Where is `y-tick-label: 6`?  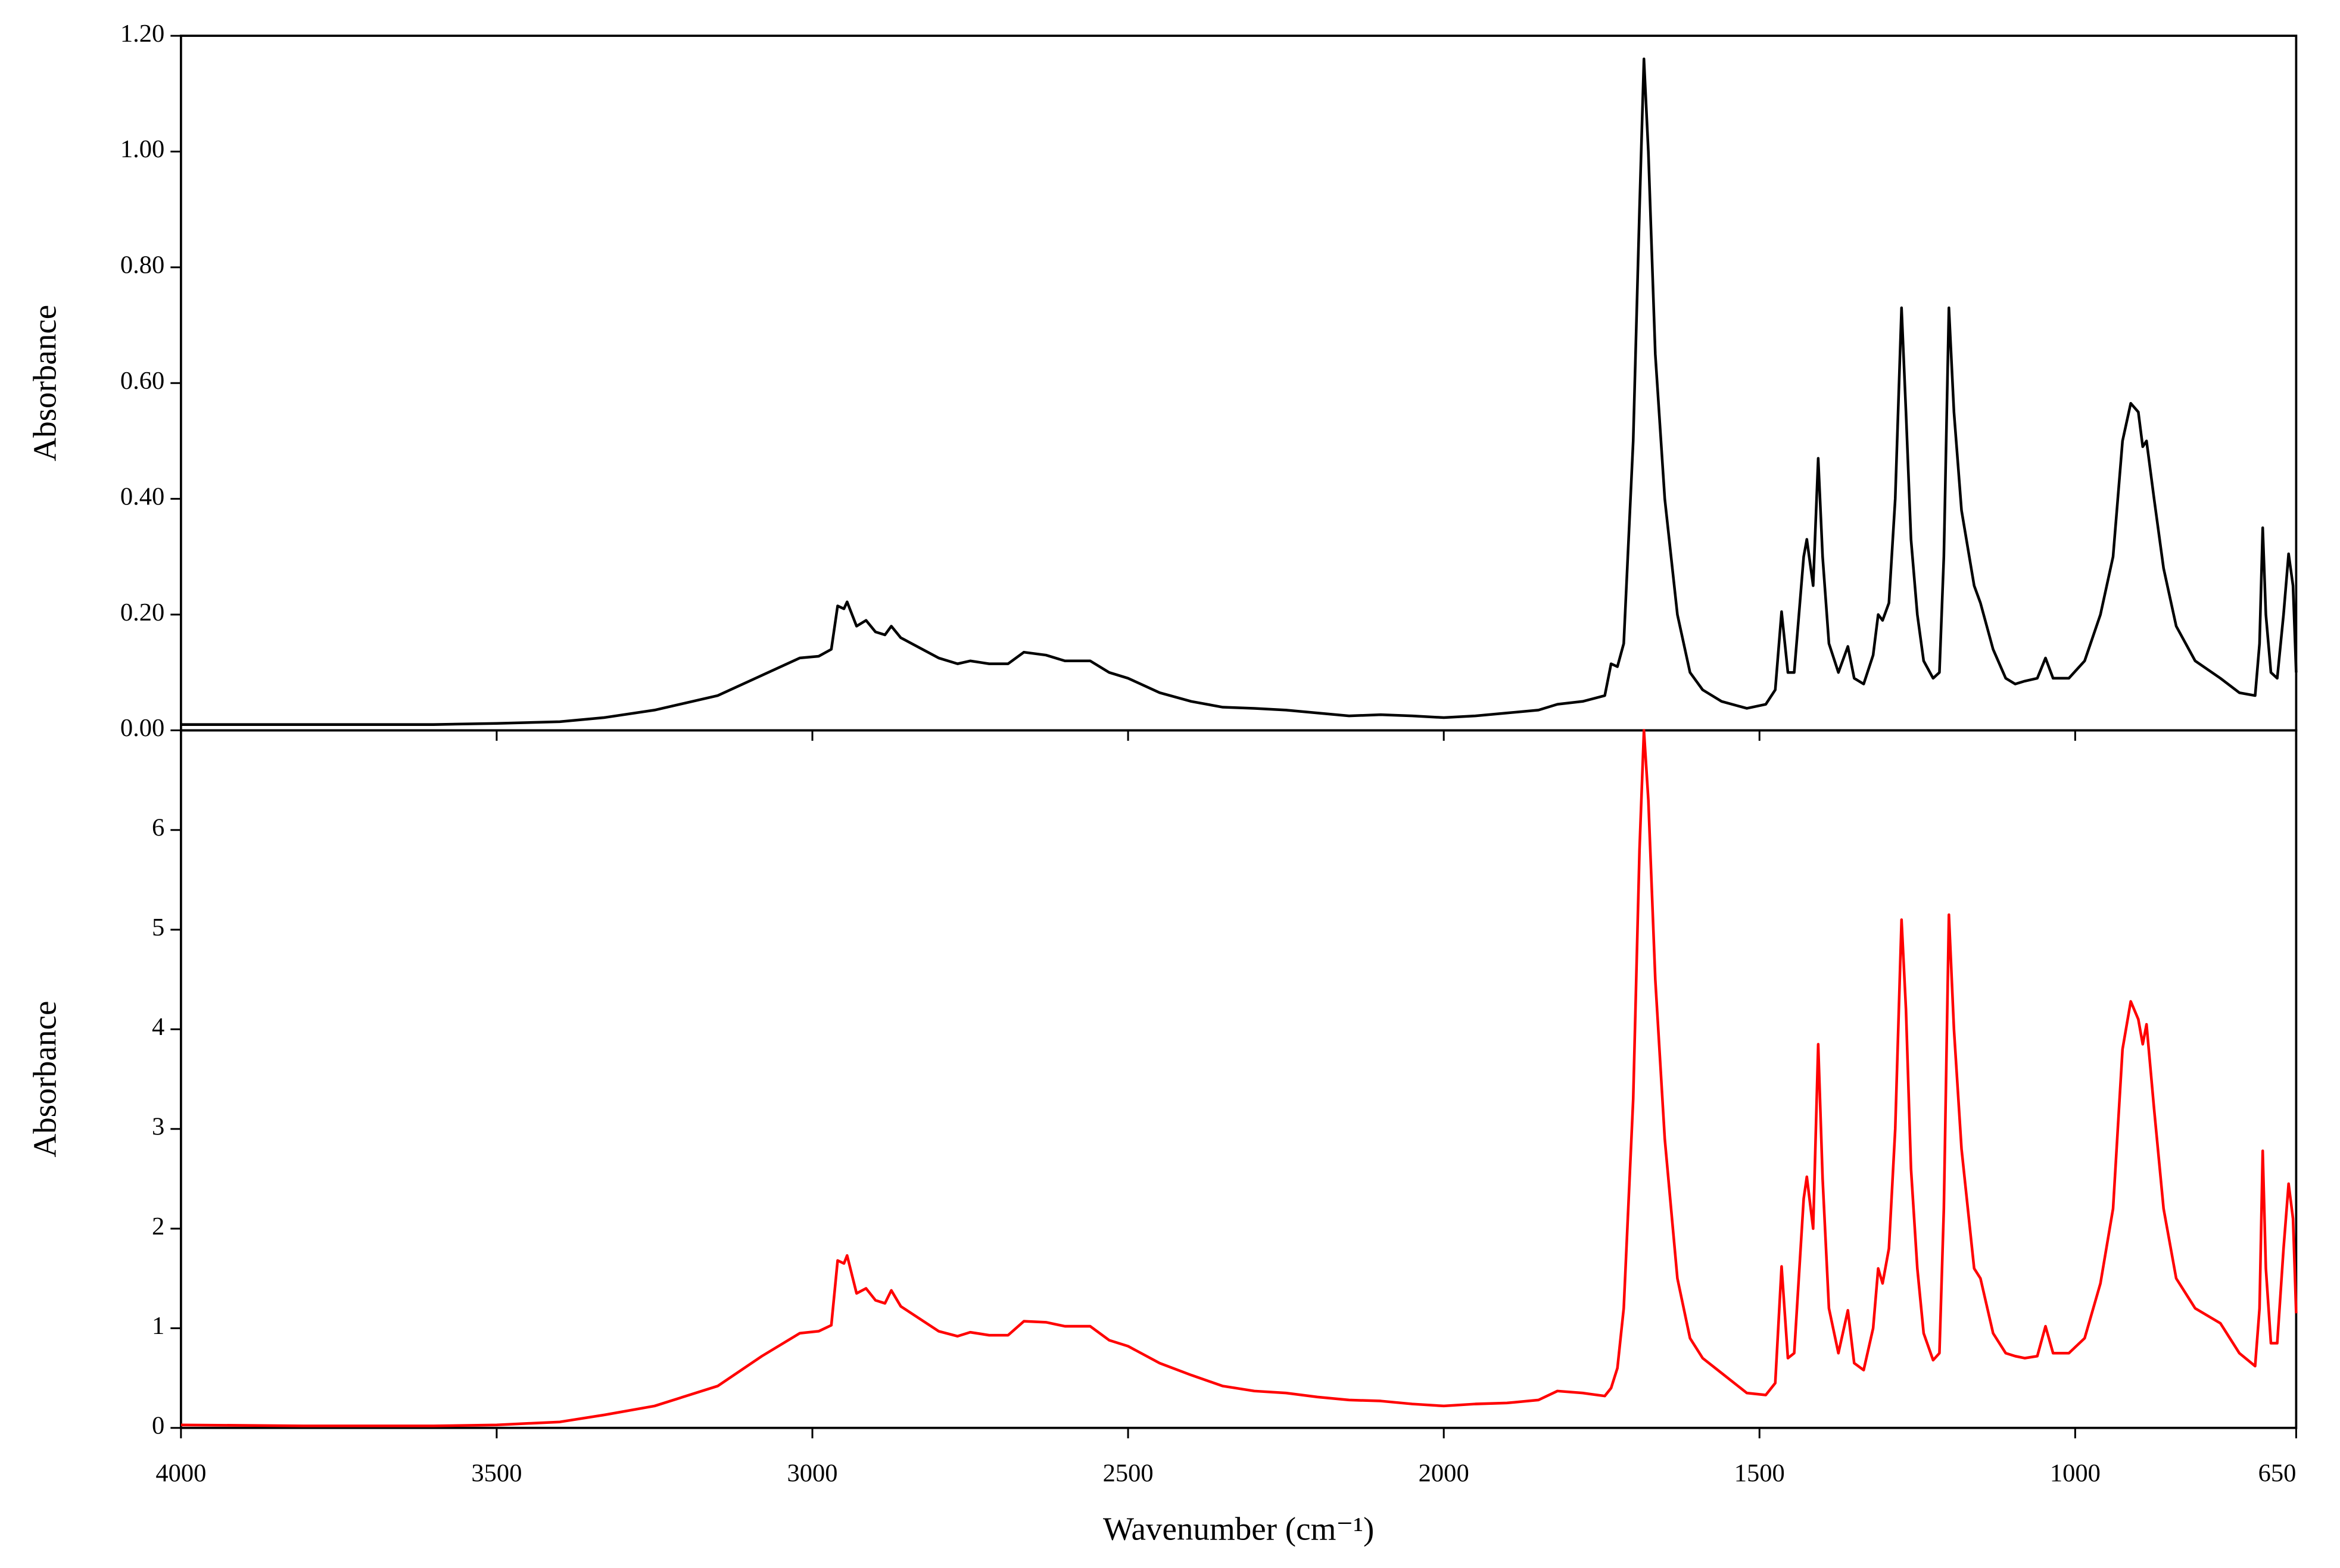
y-tick-label: 6 is located at coordinates (158, 827).